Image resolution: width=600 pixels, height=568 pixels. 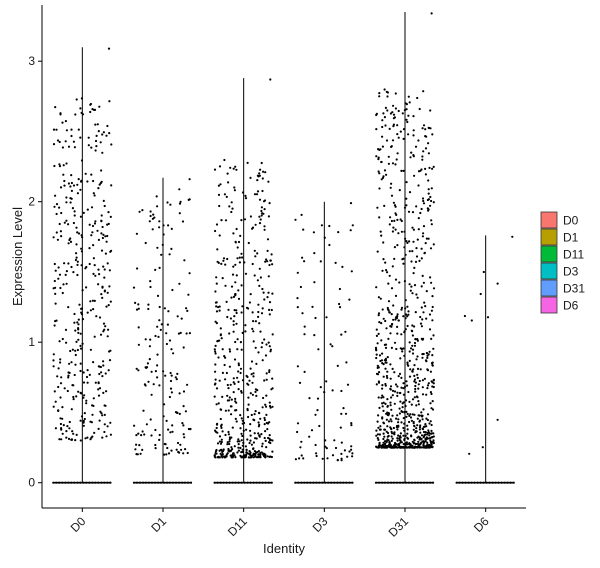 What do you see at coordinates (31, 483) in the screenshot?
I see `y-tick-label: 0` at bounding box center [31, 483].